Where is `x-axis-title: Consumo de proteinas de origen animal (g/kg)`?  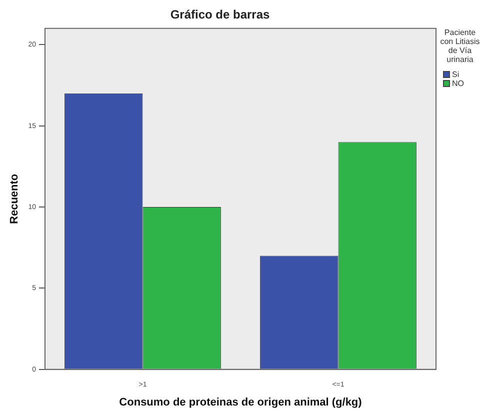
x-axis-title: Consumo de proteinas de origen animal (g/kg) is located at coordinates (240, 402).